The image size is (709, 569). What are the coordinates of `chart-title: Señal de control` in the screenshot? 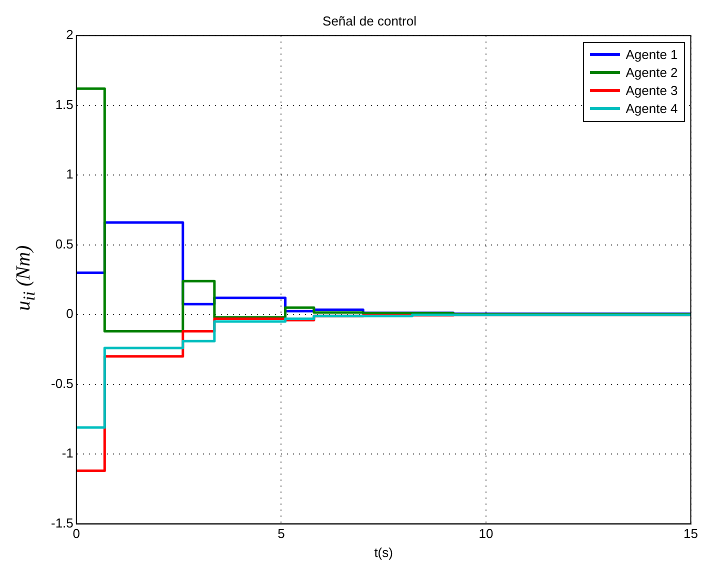 It's located at (369, 20).